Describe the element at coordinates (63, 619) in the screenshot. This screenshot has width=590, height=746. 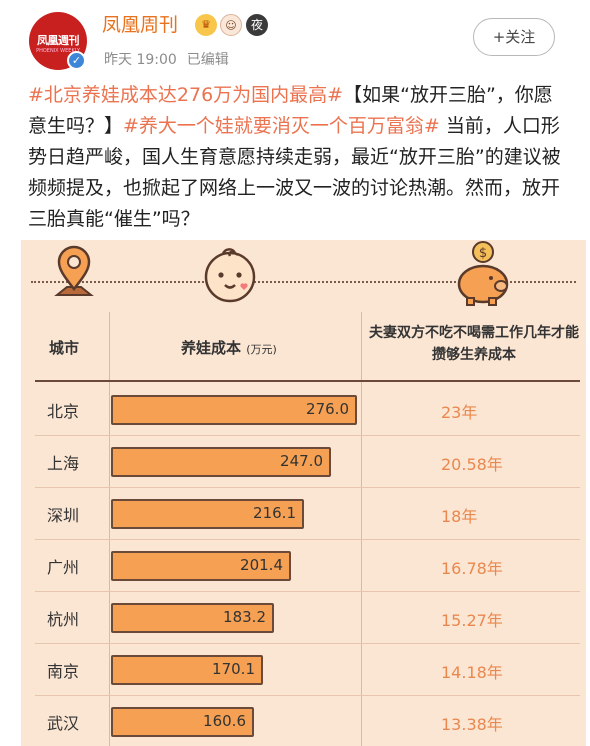
I see `city-label: 杭州` at that location.